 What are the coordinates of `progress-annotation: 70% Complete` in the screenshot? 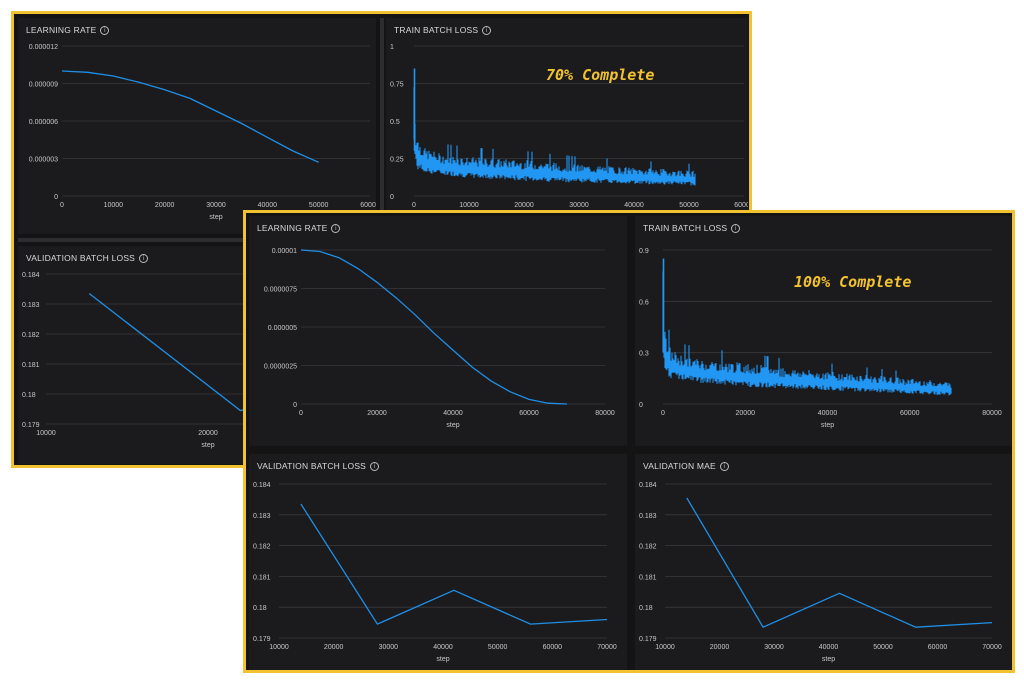 It's located at (600, 75).